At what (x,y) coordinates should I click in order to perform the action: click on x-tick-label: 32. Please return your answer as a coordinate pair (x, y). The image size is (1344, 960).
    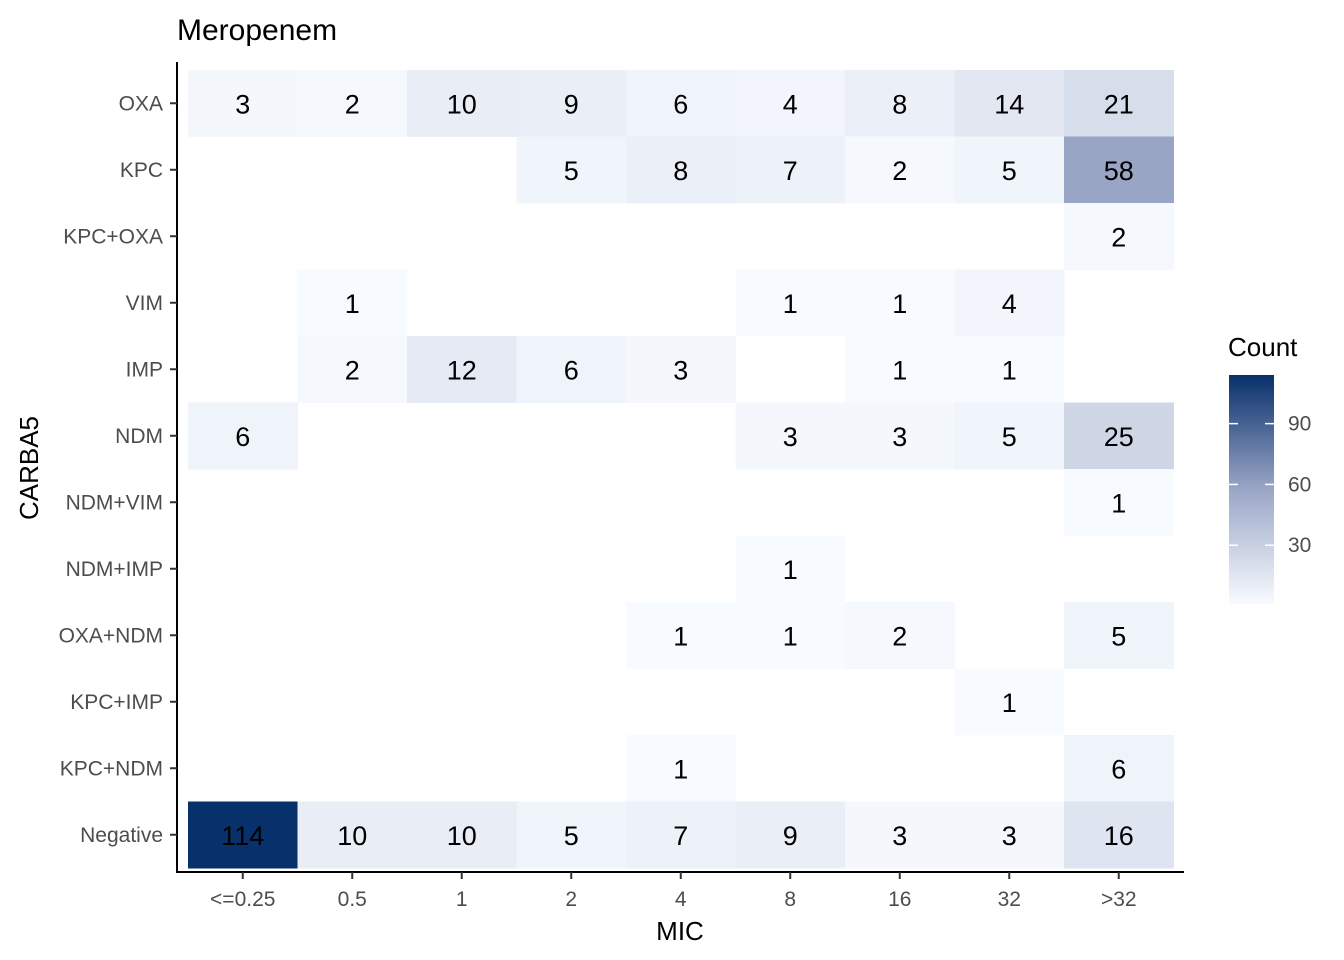
    Looking at the image, I should click on (1009, 899).